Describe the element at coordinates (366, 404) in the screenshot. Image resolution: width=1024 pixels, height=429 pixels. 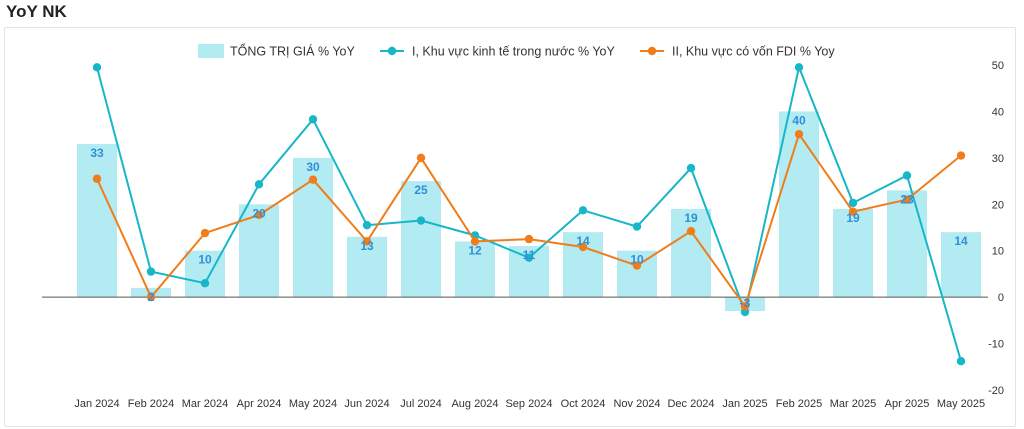
I see `x-tick-label: Jun 2024` at that location.